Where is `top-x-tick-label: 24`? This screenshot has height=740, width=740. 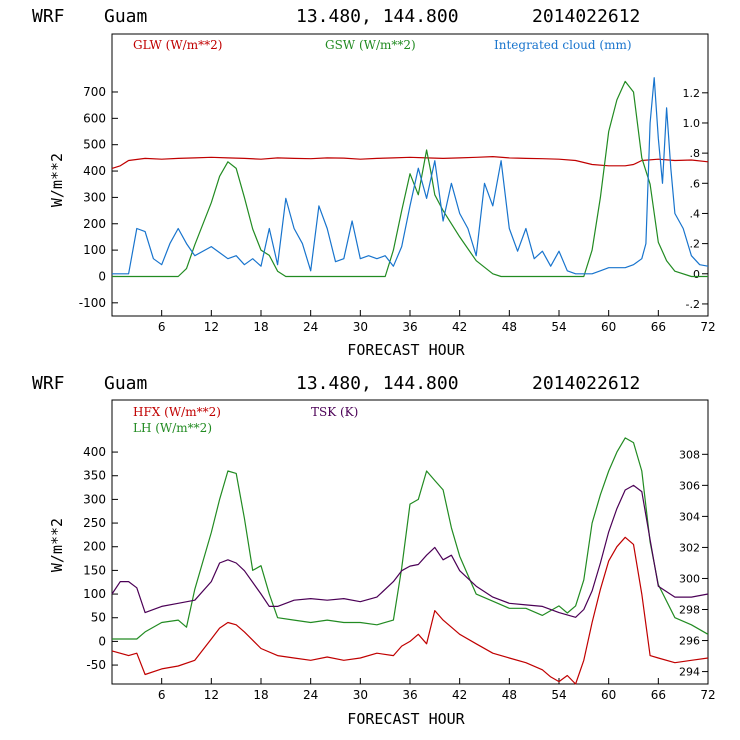 top-x-tick-label: 24 is located at coordinates (310, 327).